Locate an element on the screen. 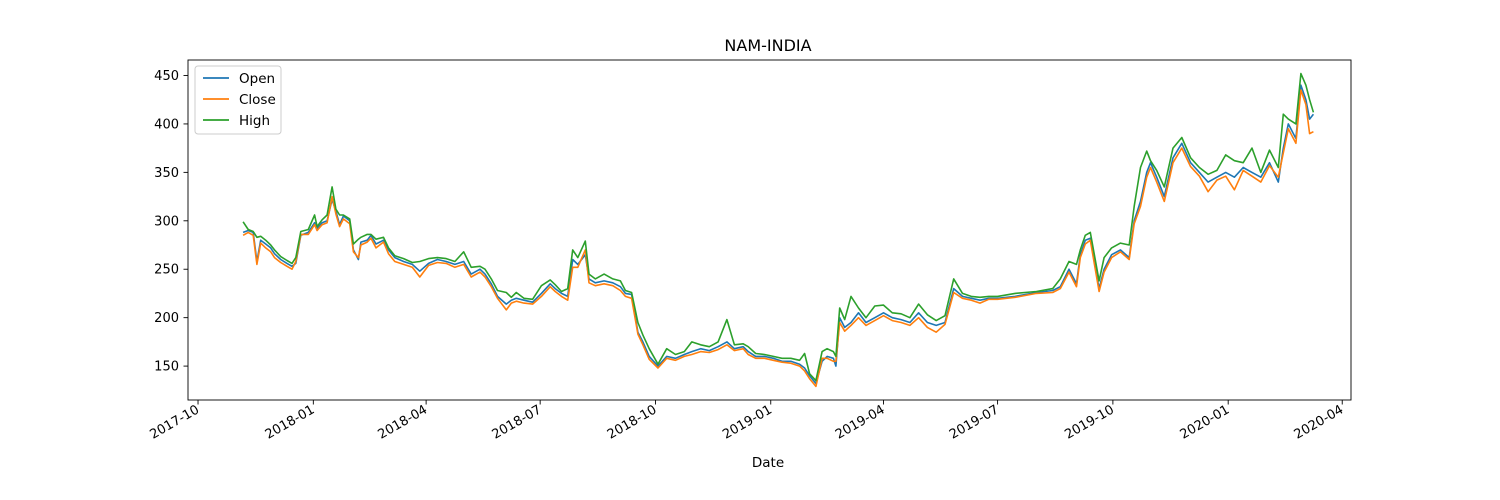 The width and height of the screenshot is (1500, 500). legend-label-high: High is located at coordinates (254, 121).